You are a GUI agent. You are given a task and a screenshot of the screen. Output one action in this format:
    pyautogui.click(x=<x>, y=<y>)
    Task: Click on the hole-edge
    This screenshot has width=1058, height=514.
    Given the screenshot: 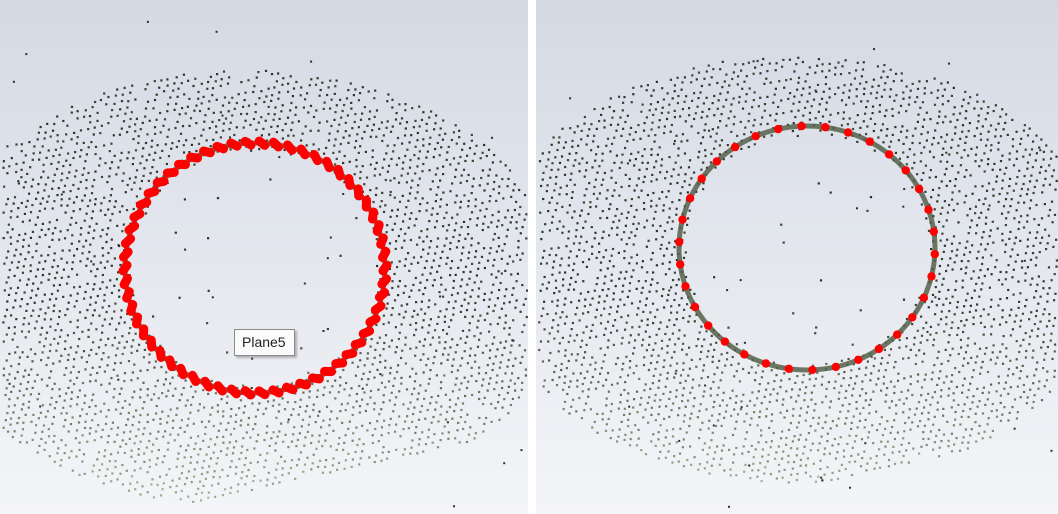 What is the action you would take?
    pyautogui.click(x=807, y=248)
    